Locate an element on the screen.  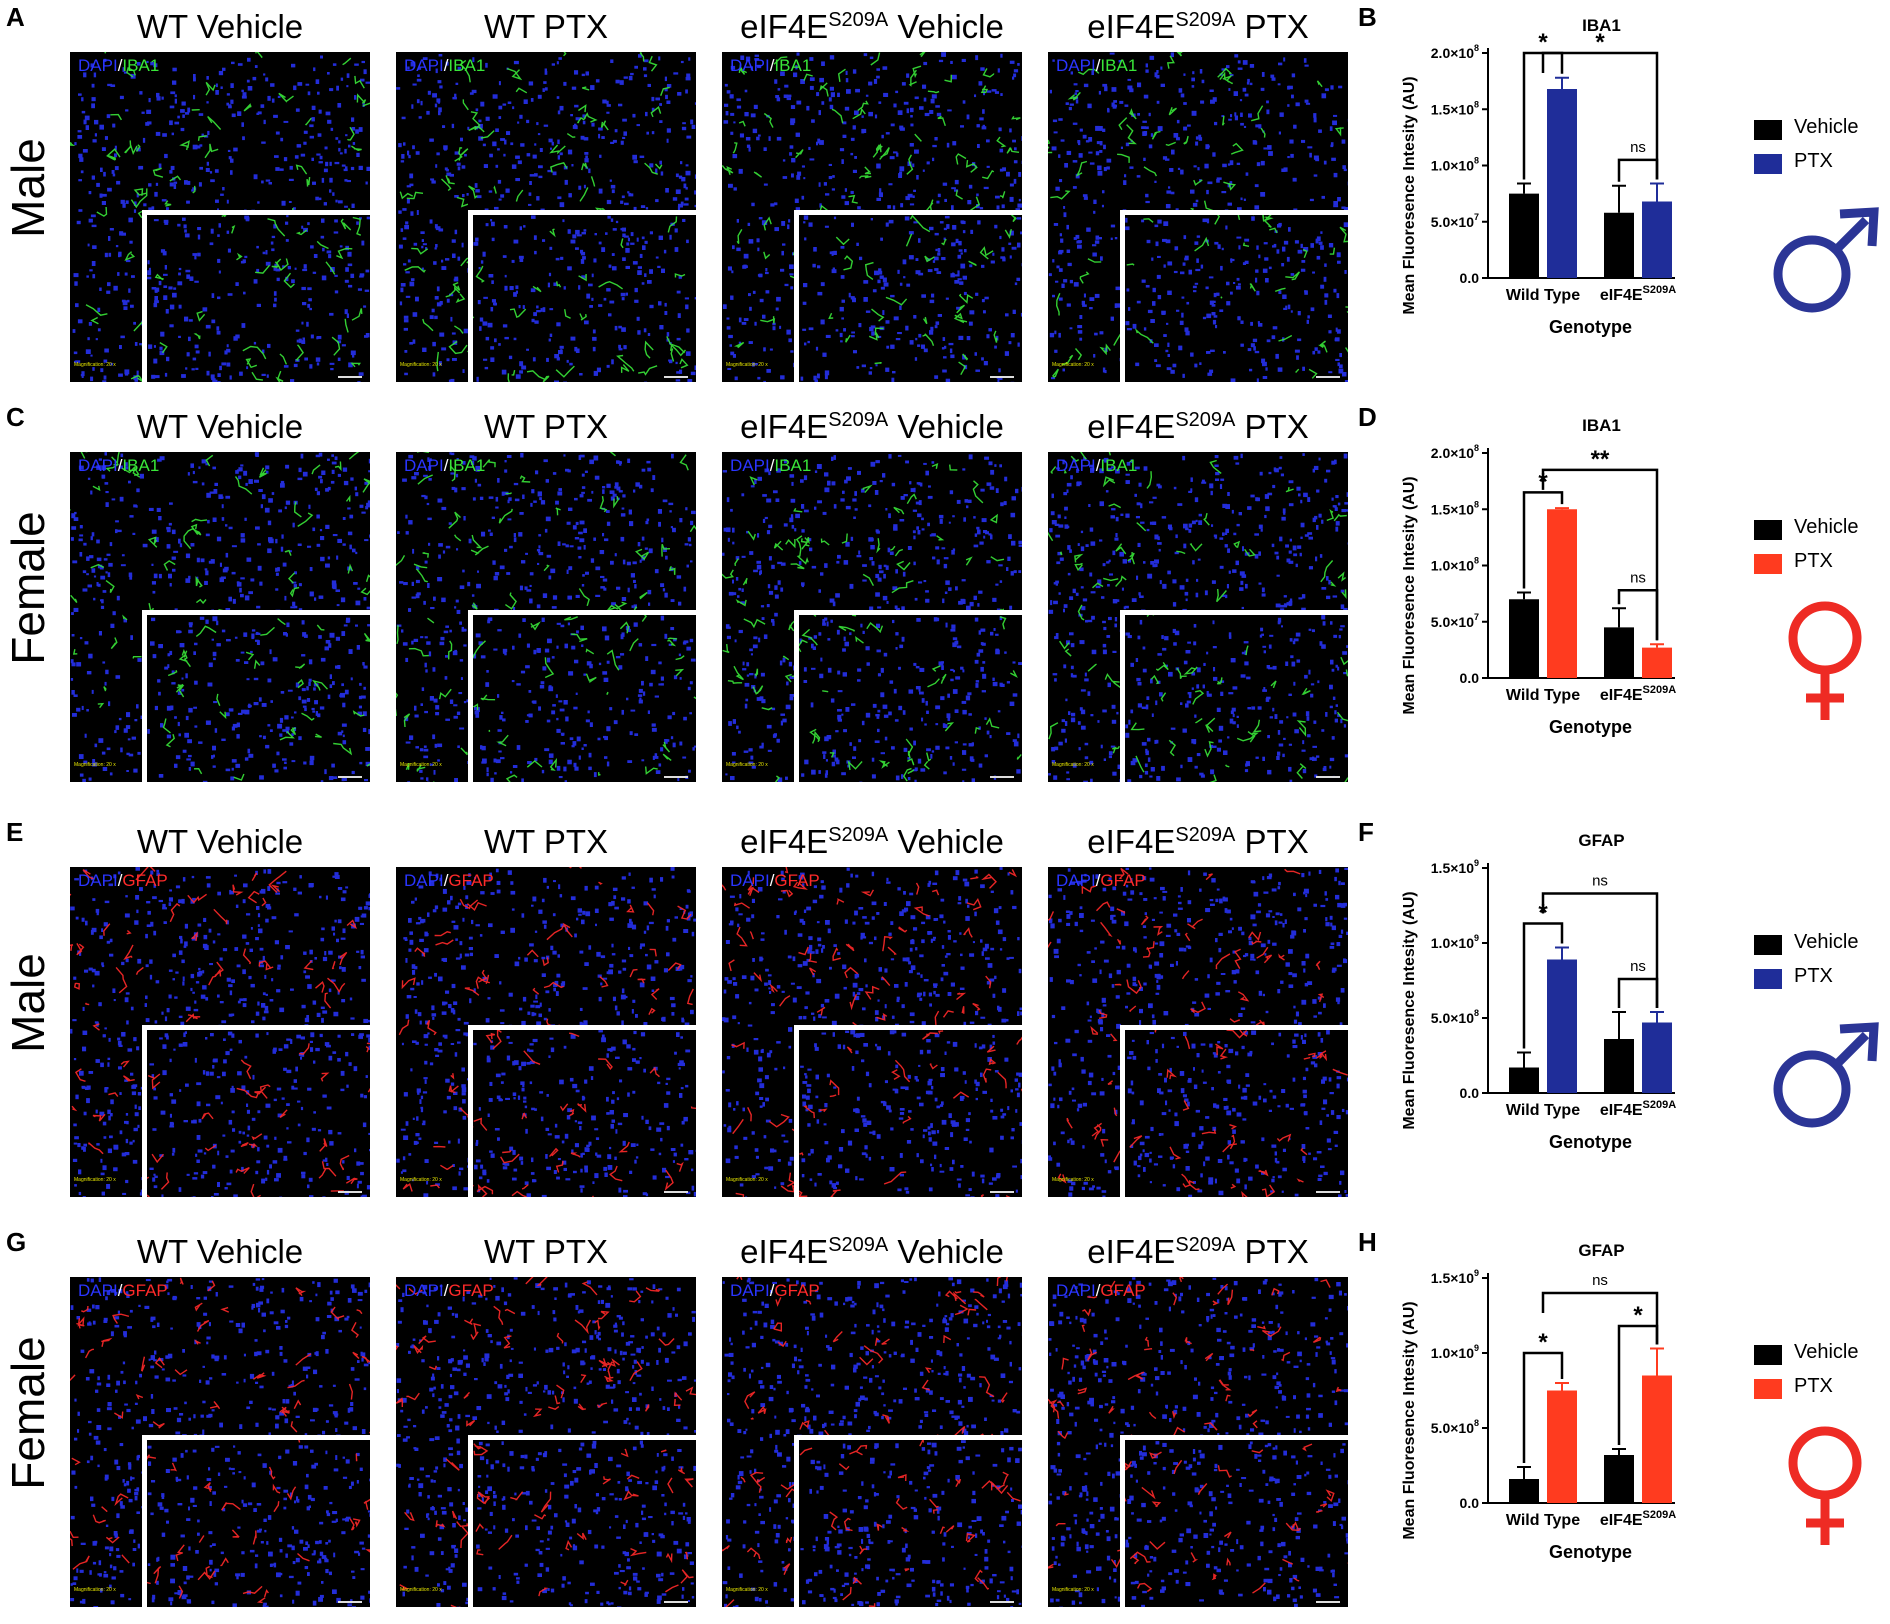
y-tick-label: 1.5×10⁸ is located at coordinates (1455, 108).